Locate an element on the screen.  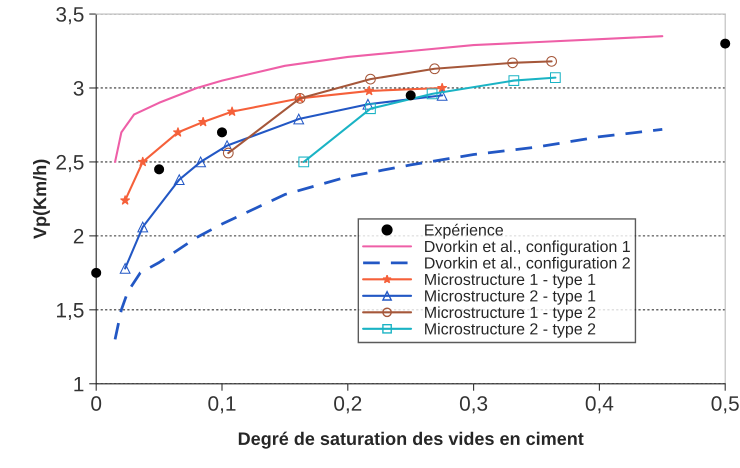
x-tick-label: 0 is located at coordinates (96, 403).